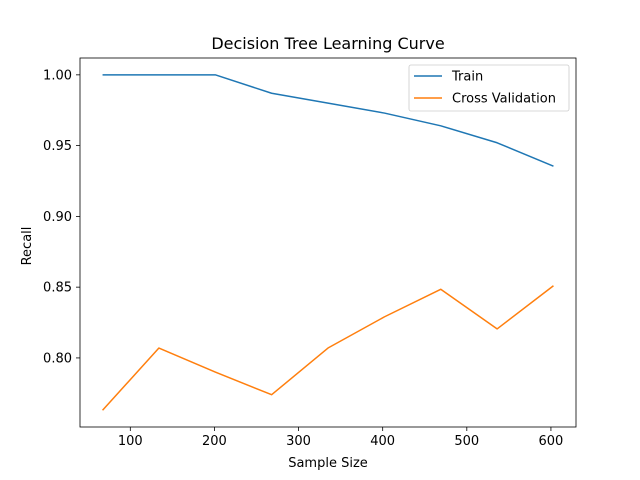 The width and height of the screenshot is (640, 480). Describe the element at coordinates (328, 120) in the screenshot. I see `series-line-train` at that location.